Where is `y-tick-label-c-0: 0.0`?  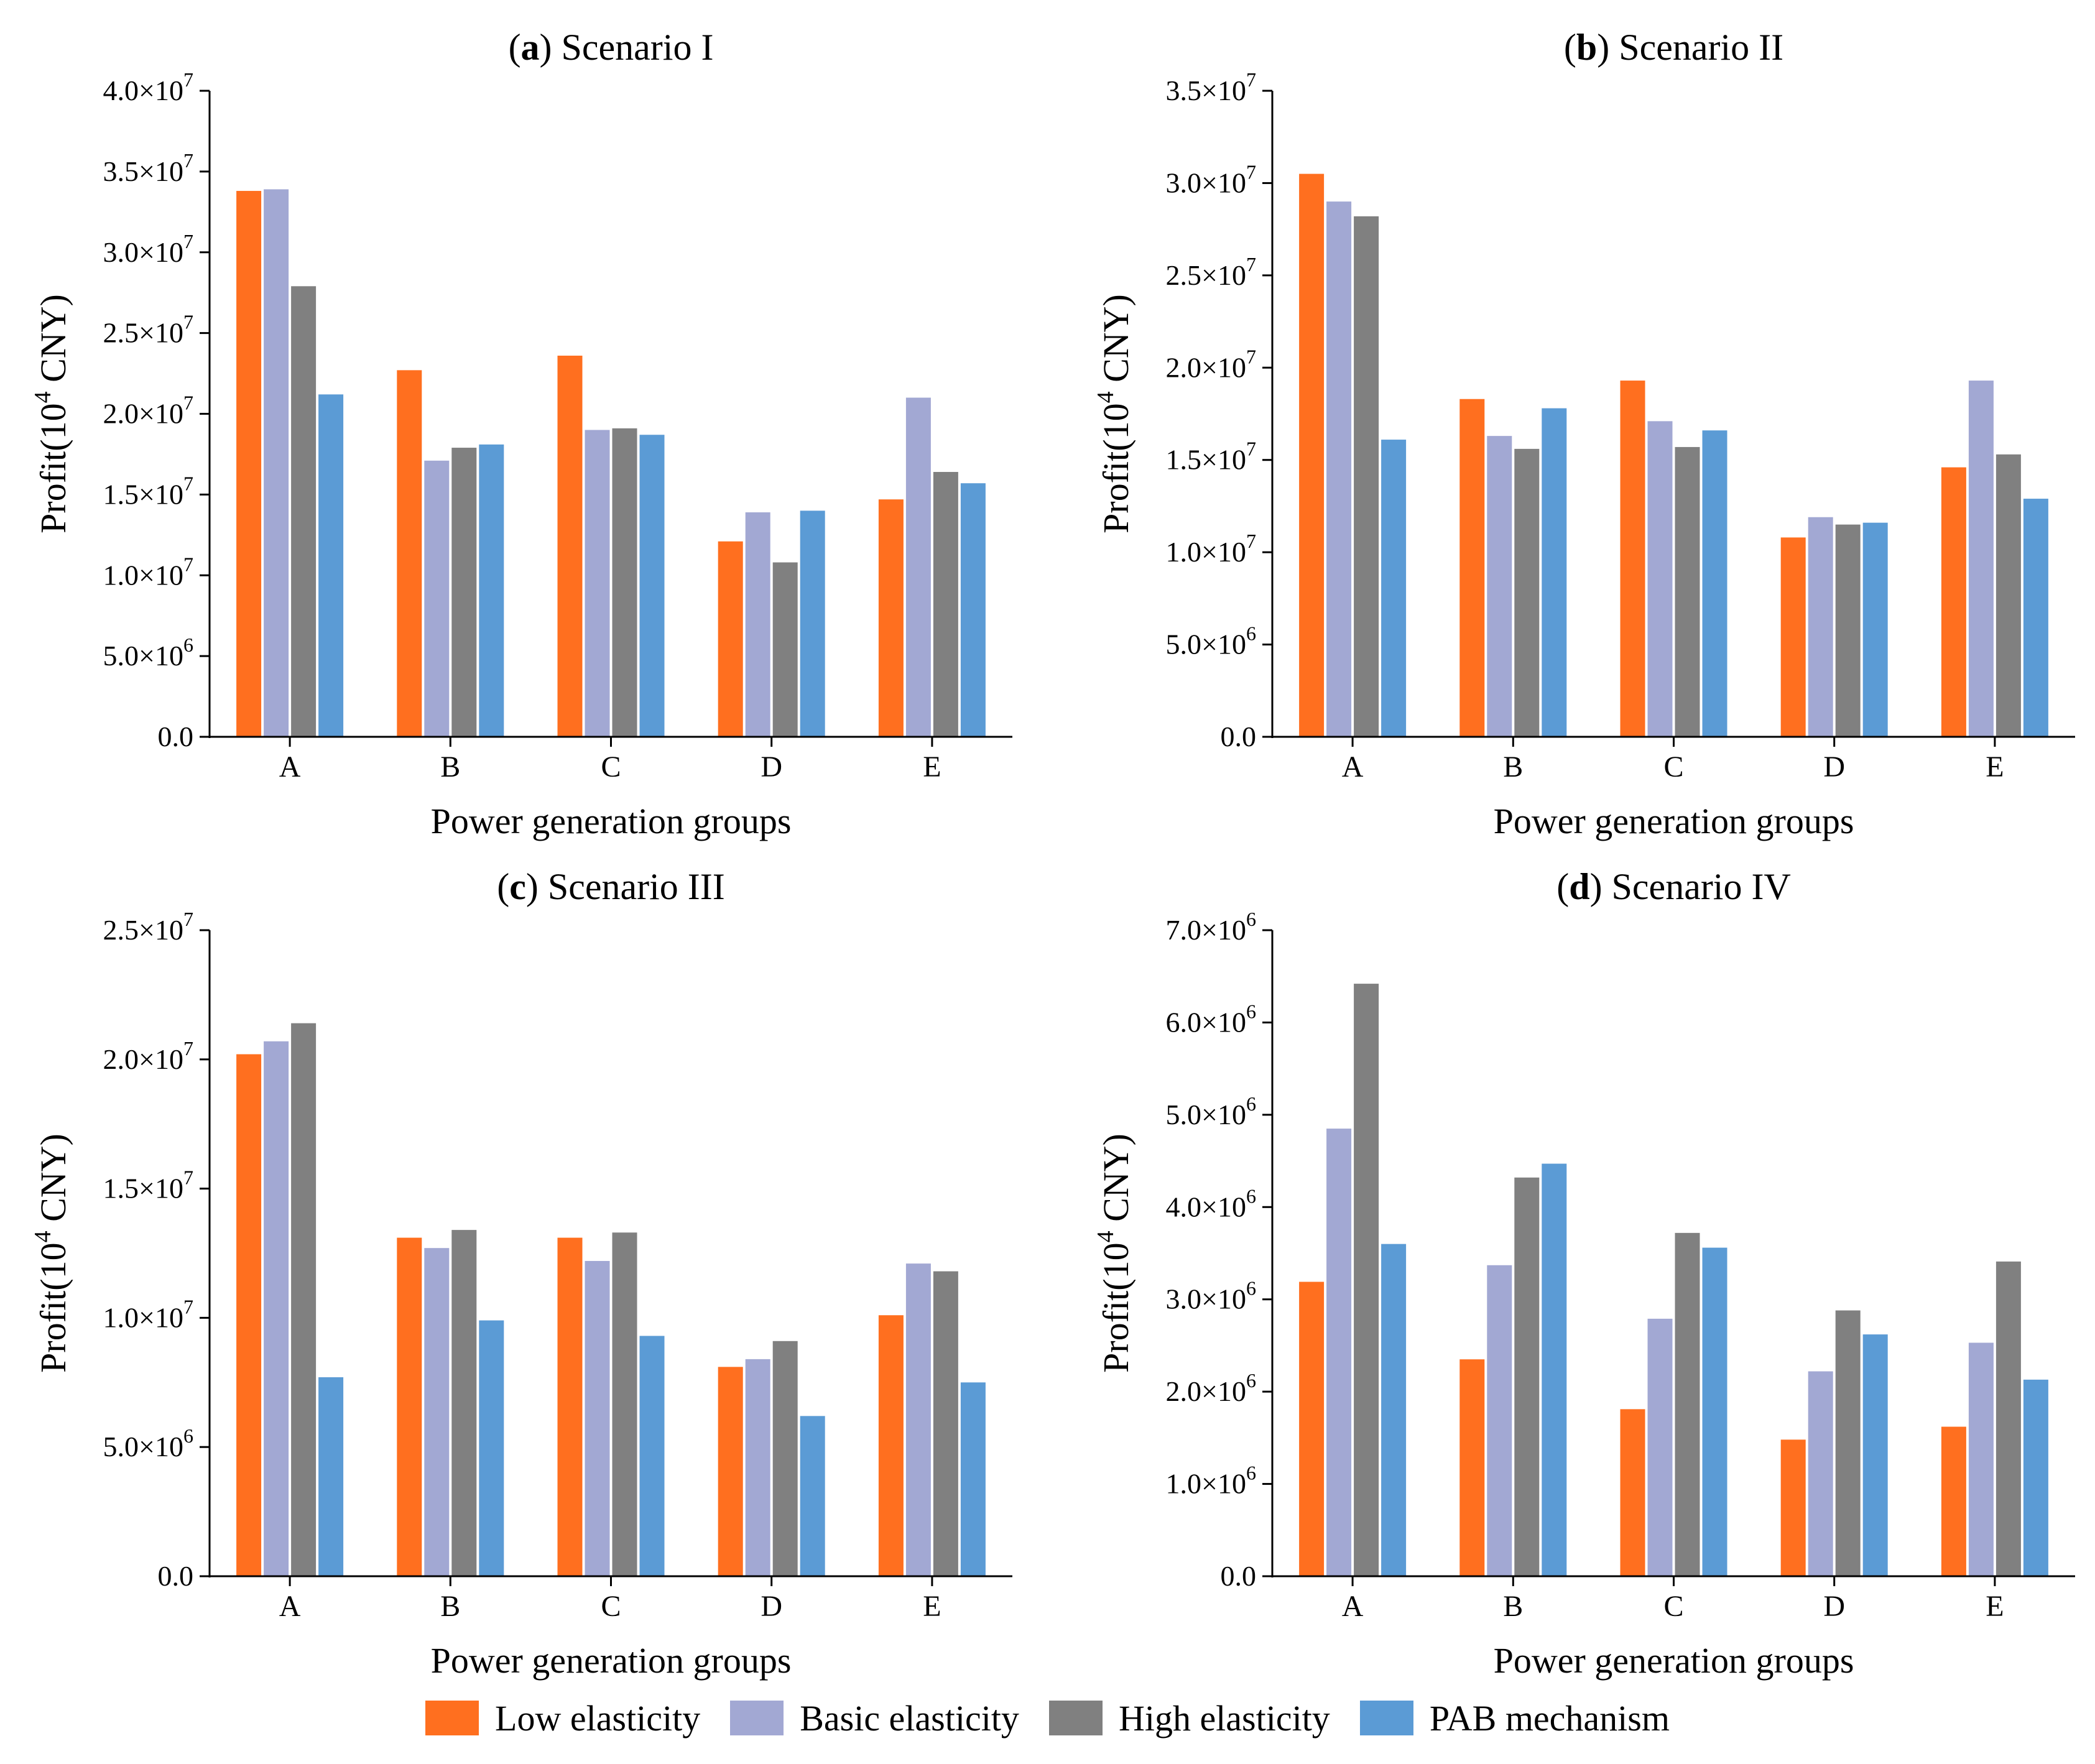 y-tick-label-c-0: 0.0 is located at coordinates (176, 1576).